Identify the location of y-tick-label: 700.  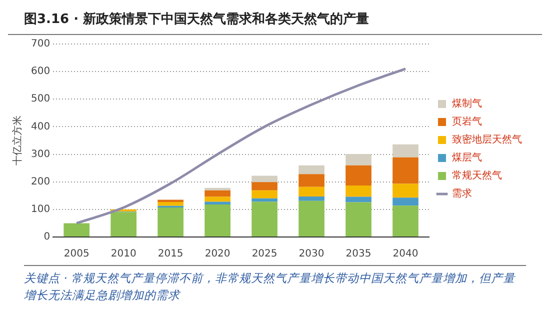
(40, 44).